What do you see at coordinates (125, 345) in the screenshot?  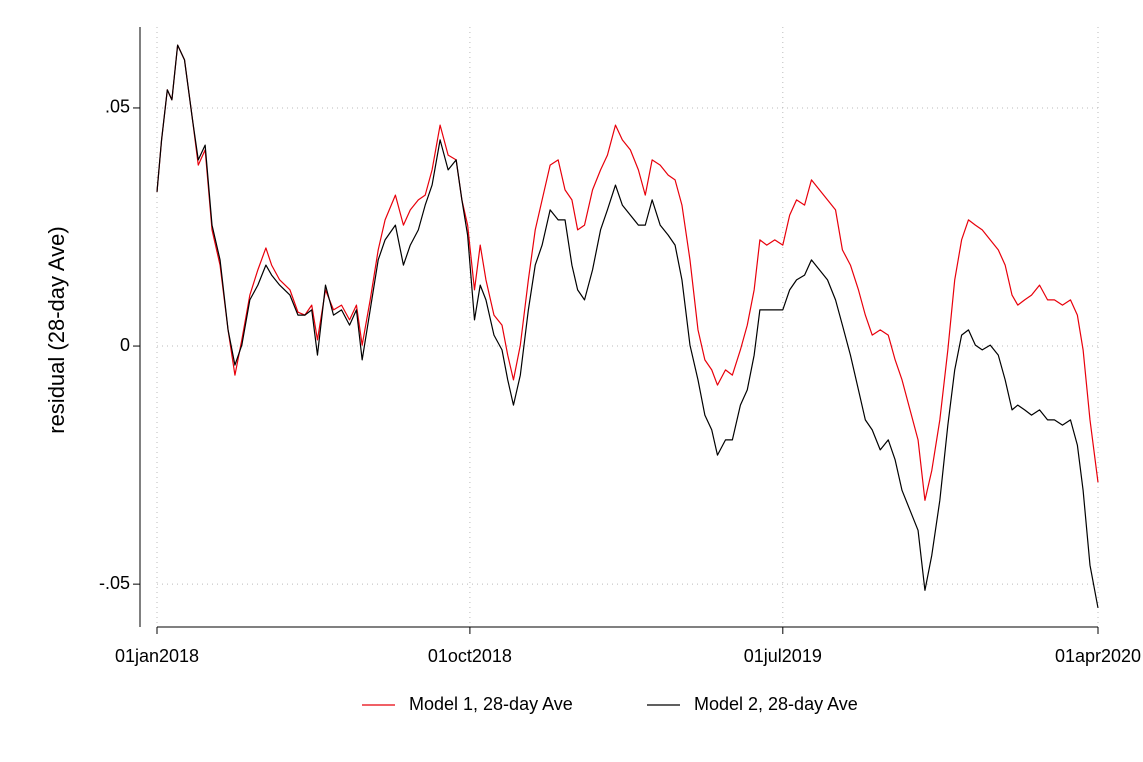 I see `y-tick-label: 0` at bounding box center [125, 345].